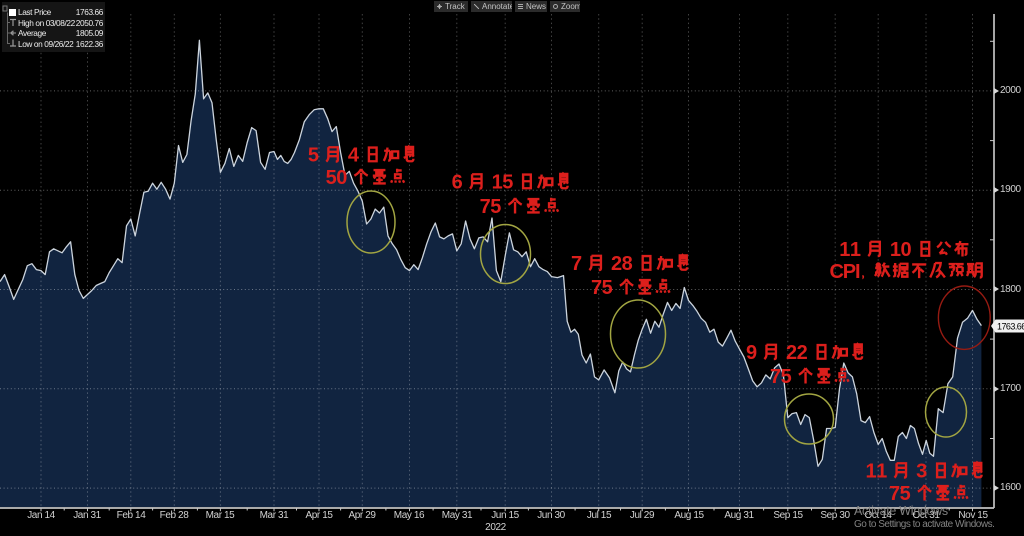 The width and height of the screenshot is (1024, 536). Describe the element at coordinates (354, 155) in the screenshot. I see `svg-text: 4` at that location.